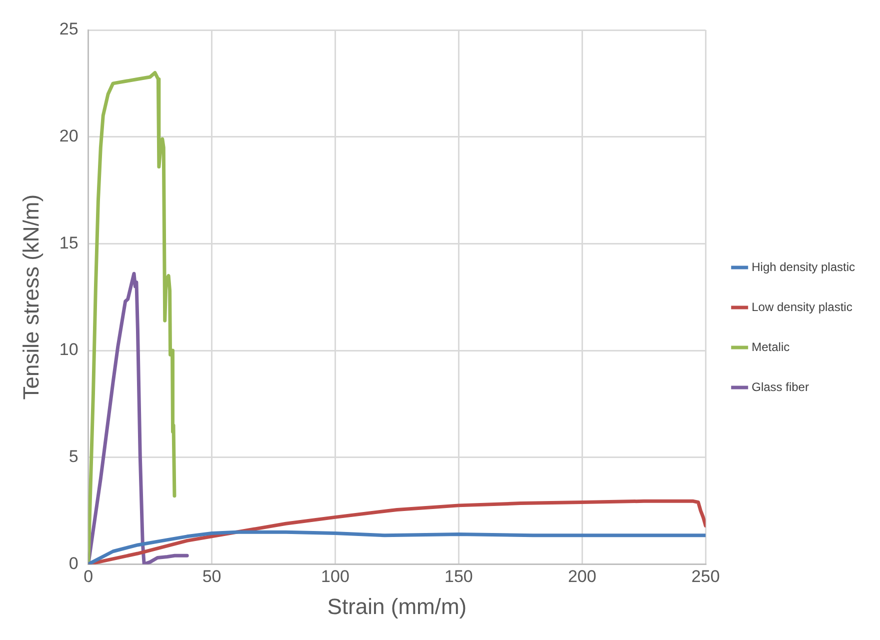 This screenshot has height=640, width=880. I want to click on x-tick-label: 150, so click(458, 576).